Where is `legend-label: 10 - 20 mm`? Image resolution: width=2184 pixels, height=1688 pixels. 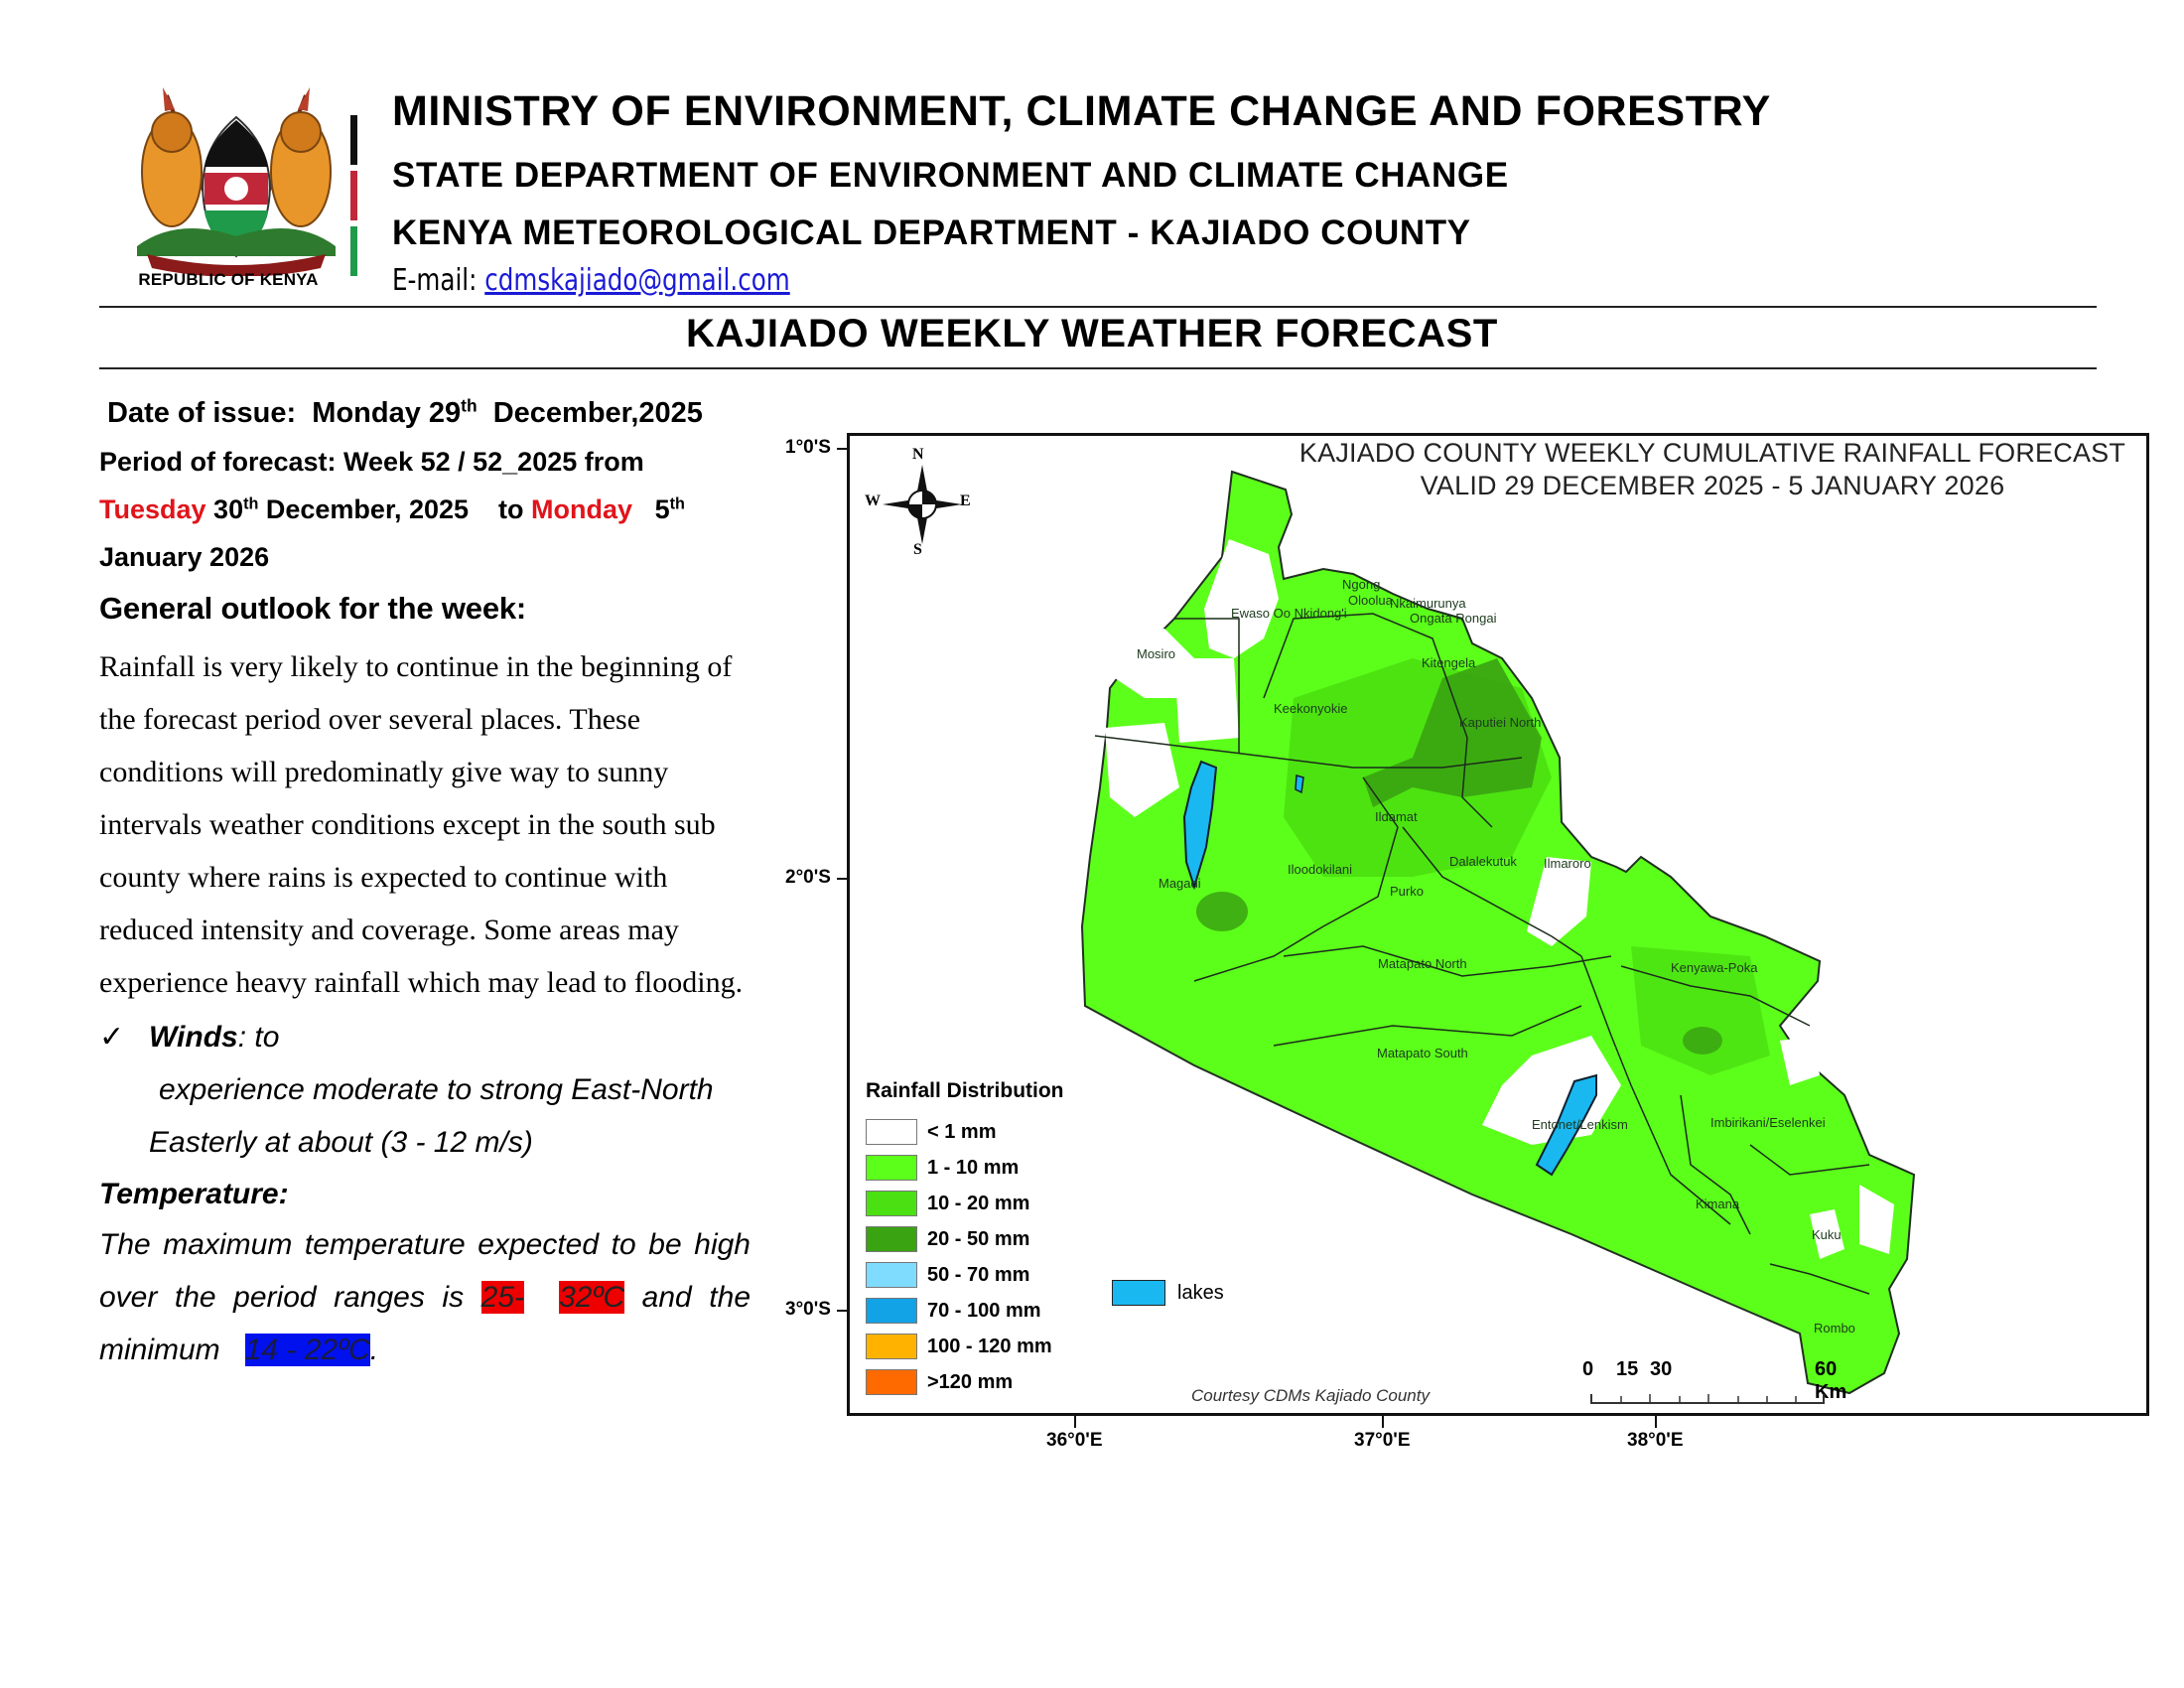 legend-label: 10 - 20 mm is located at coordinates (978, 1203).